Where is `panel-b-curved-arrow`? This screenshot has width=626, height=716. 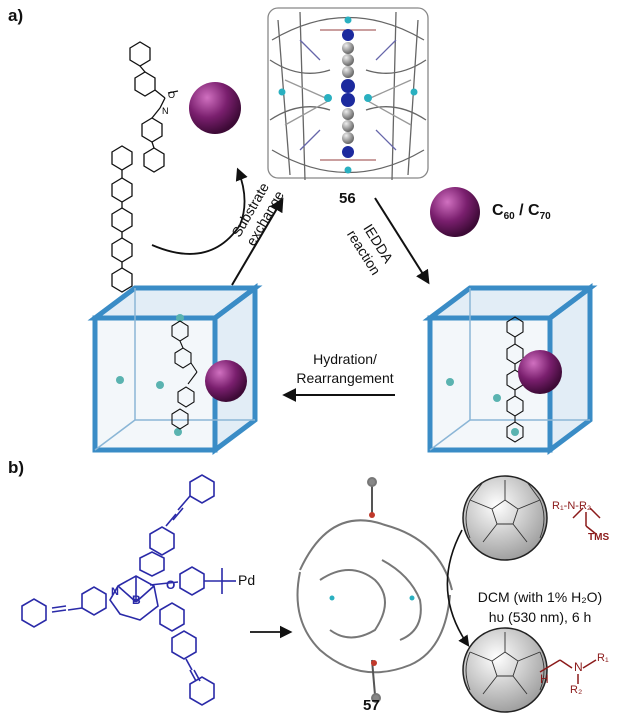 panel-b-curved-arrow is located at coordinates (458, 588).